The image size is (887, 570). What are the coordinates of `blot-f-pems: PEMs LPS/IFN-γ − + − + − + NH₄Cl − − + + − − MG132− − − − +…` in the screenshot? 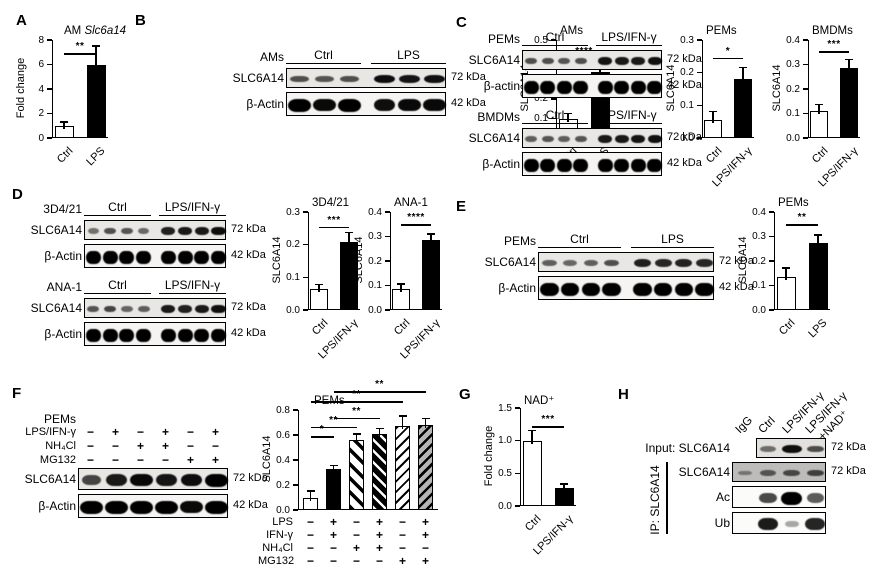 It's located at (140, 469).